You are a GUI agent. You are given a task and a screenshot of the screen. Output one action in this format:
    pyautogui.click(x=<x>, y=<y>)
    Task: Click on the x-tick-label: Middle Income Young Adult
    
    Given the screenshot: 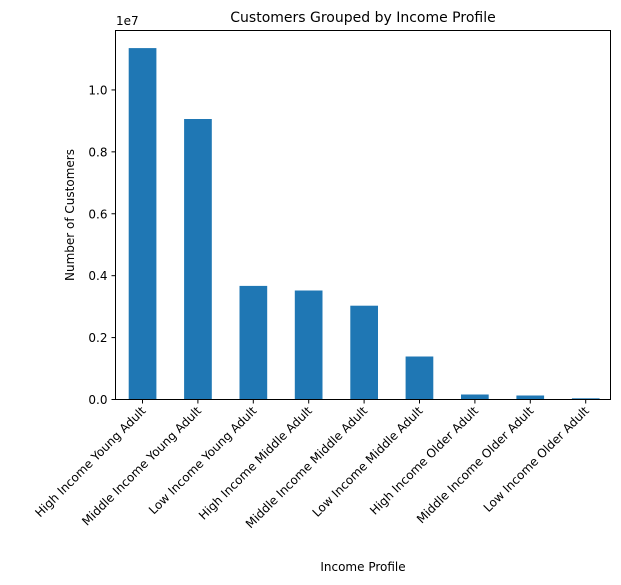 What is the action you would take?
    pyautogui.click(x=141, y=466)
    